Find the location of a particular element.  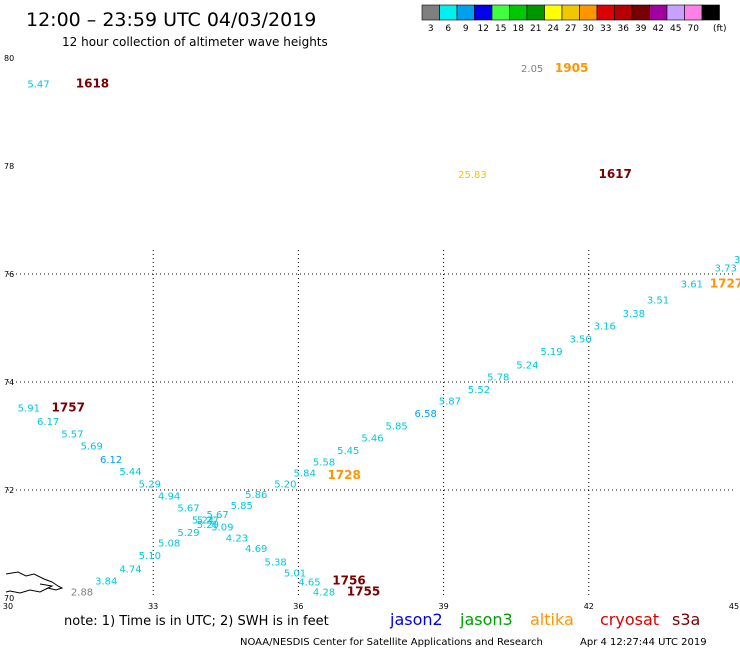

wave-height-label: 2.88 is located at coordinates (82, 592).